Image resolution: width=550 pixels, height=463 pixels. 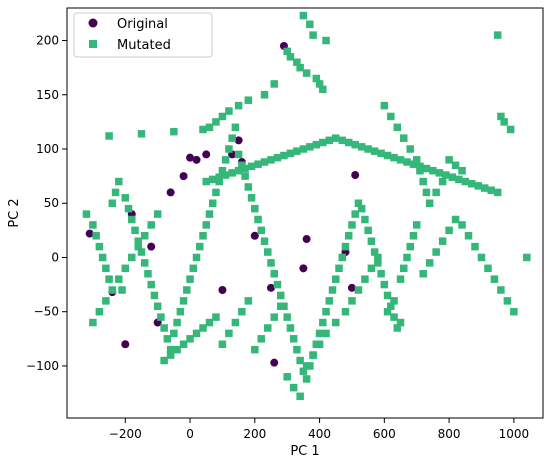 I want to click on x-axis-label: PC 1, so click(x=304, y=451).